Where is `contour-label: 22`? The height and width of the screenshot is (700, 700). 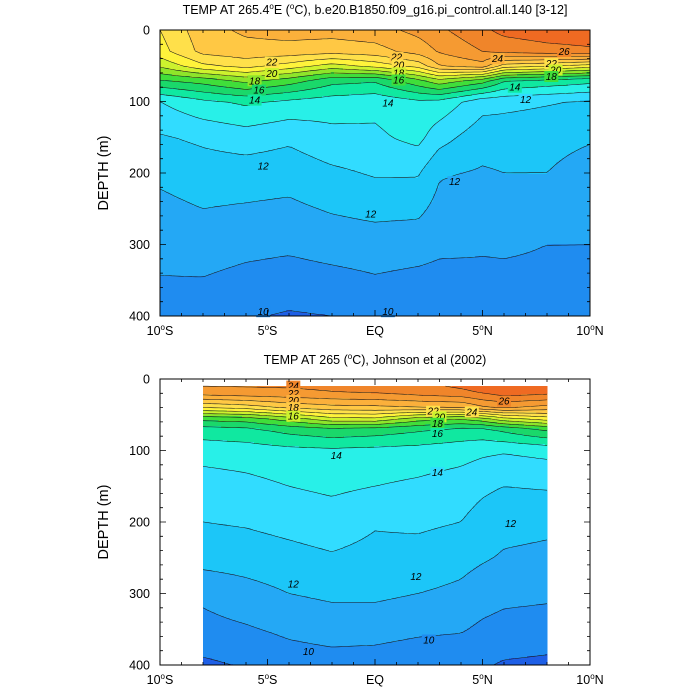 contour-label: 22 is located at coordinates (271, 63).